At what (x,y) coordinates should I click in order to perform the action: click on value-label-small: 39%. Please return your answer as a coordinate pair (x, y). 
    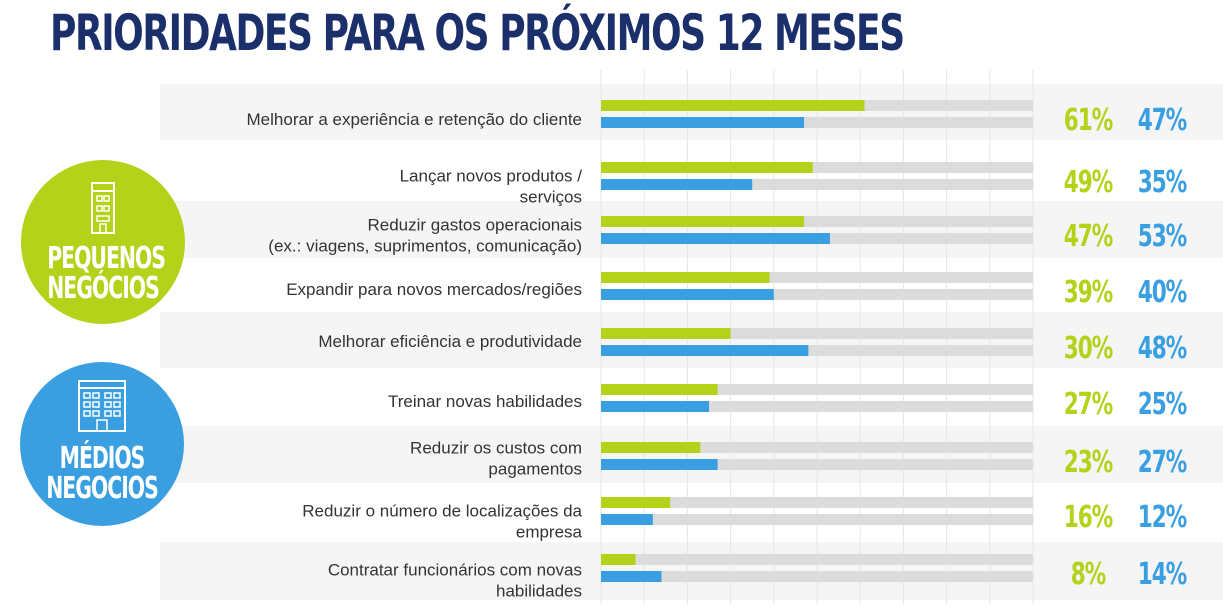
    Looking at the image, I should click on (1088, 293).